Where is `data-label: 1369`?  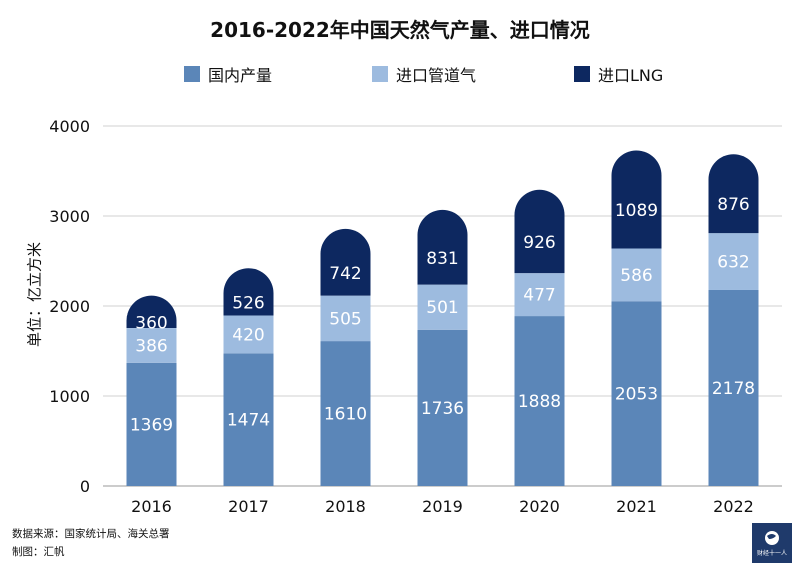 data-label: 1369 is located at coordinates (151, 425).